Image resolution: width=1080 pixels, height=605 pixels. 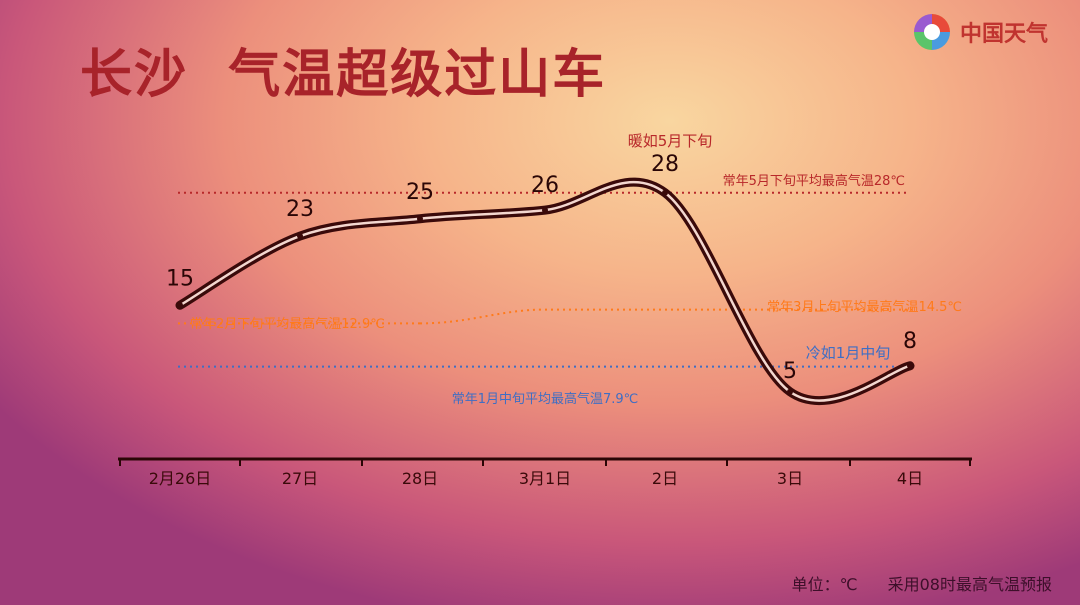 What do you see at coordinates (670, 141) in the screenshot?
I see `annotation: 暖如5月下旬` at bounding box center [670, 141].